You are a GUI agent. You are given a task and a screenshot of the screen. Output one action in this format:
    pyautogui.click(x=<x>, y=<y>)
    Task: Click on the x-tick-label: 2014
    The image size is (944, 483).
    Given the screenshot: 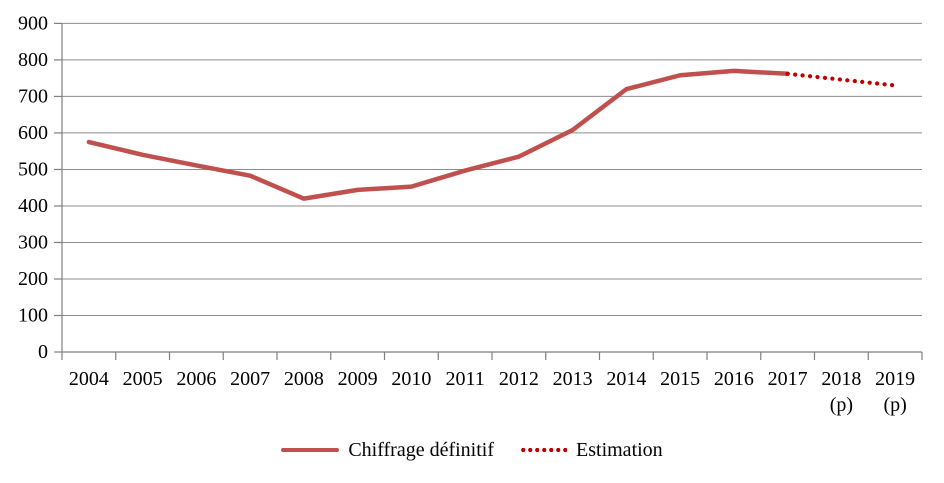 What is the action you would take?
    pyautogui.click(x=626, y=379)
    